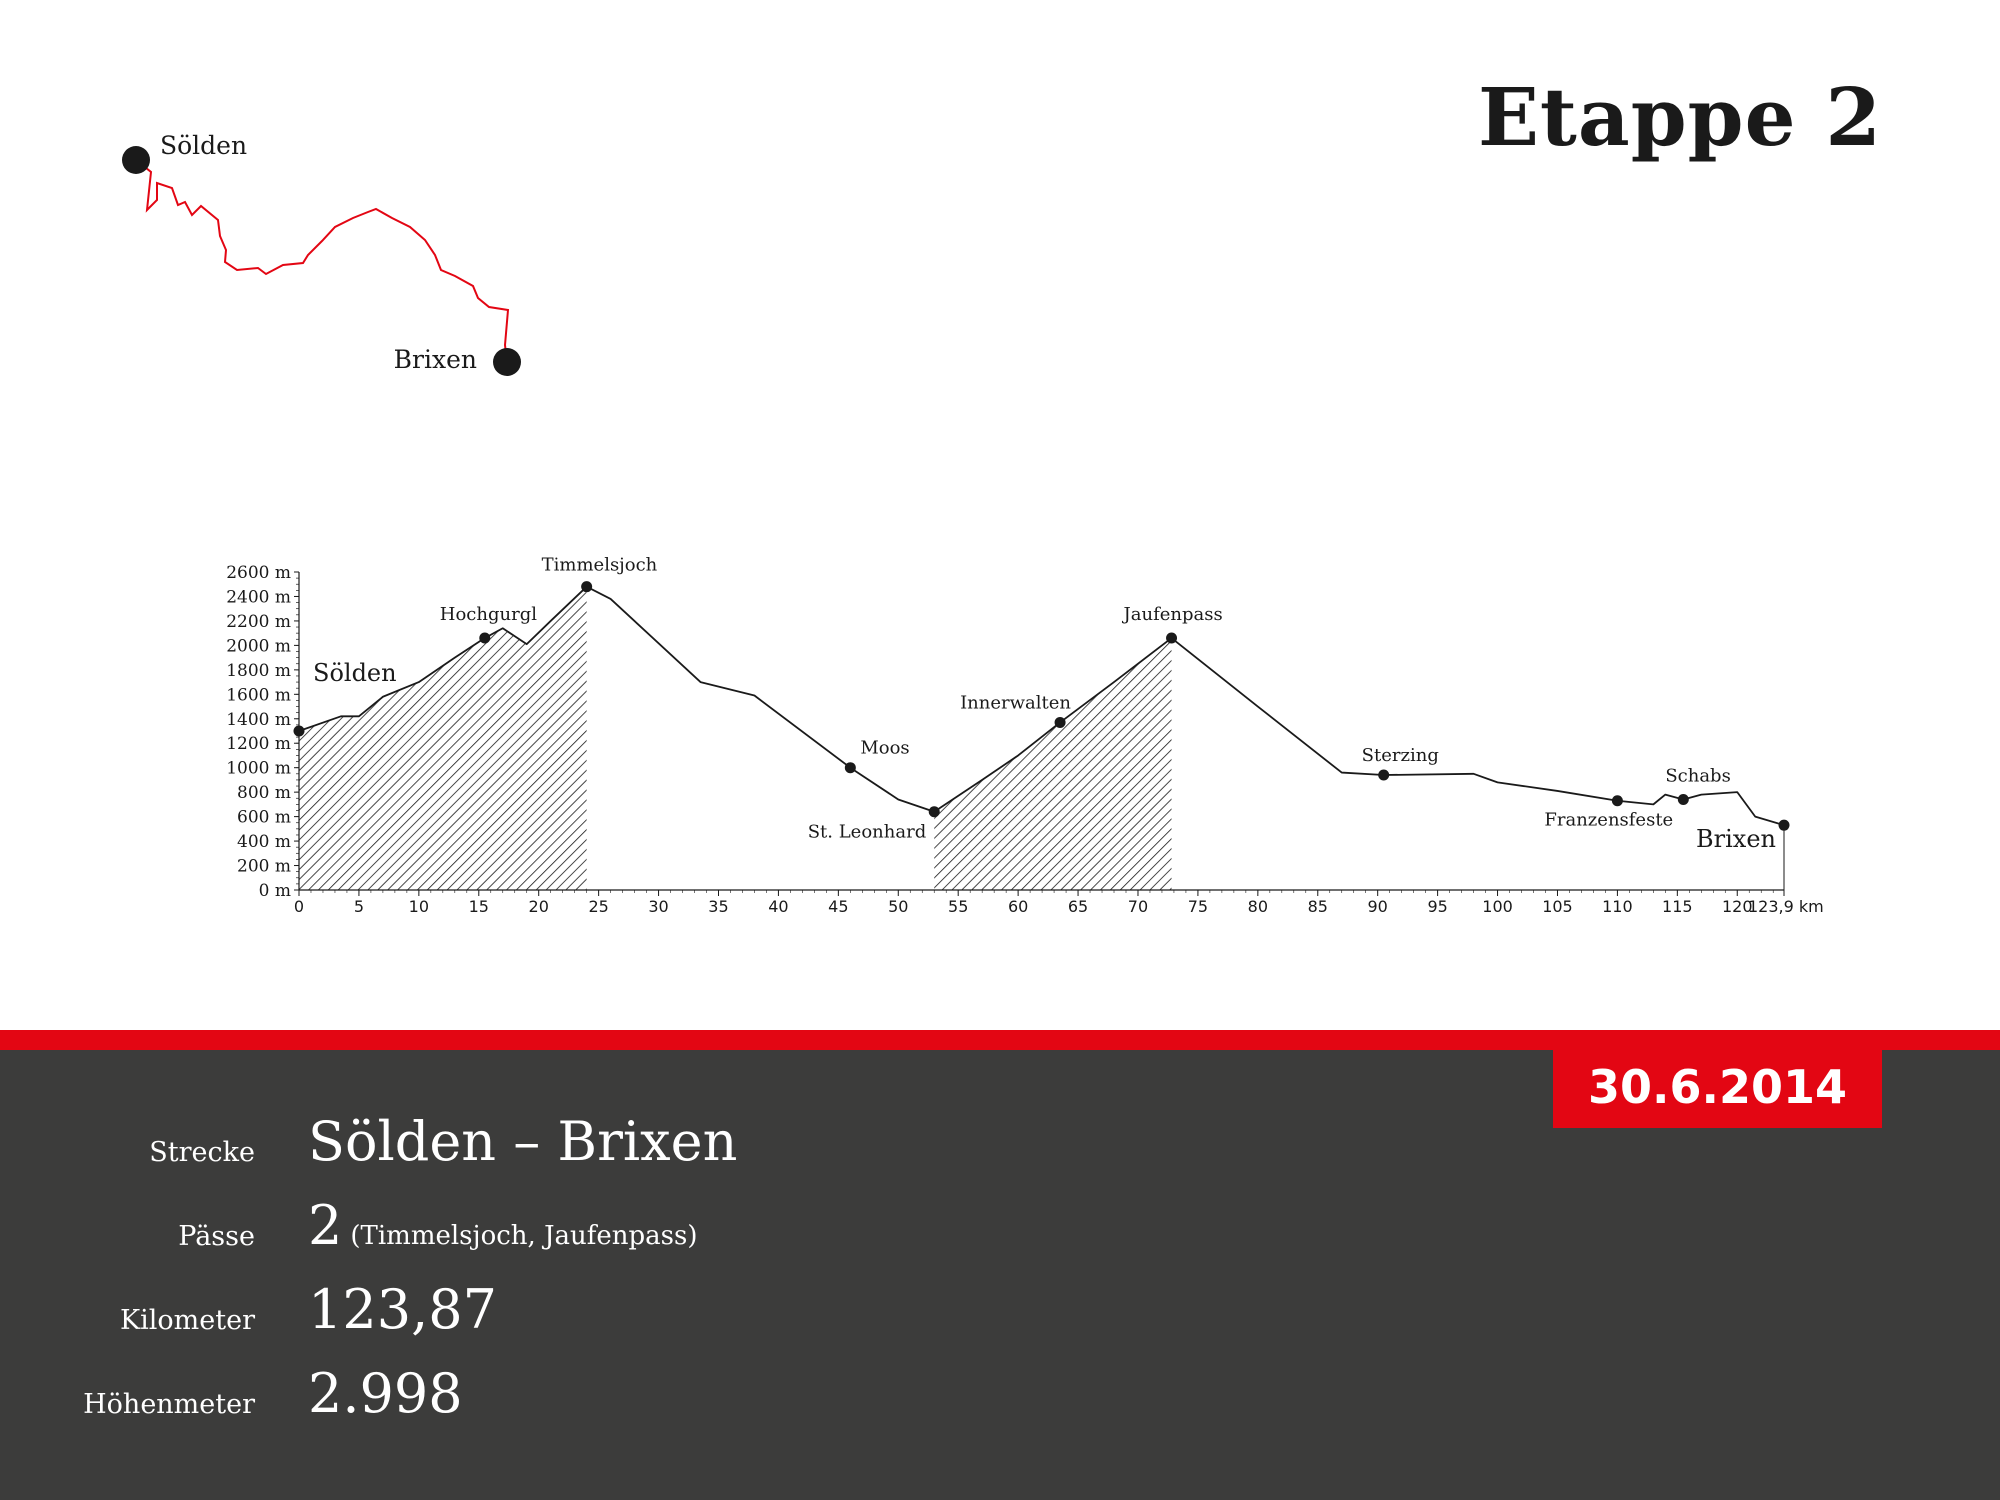 The width and height of the screenshot is (2000, 1500). Describe the element at coordinates (1617, 801) in the screenshot. I see `waypoint-marker-franzensfeste` at that location.